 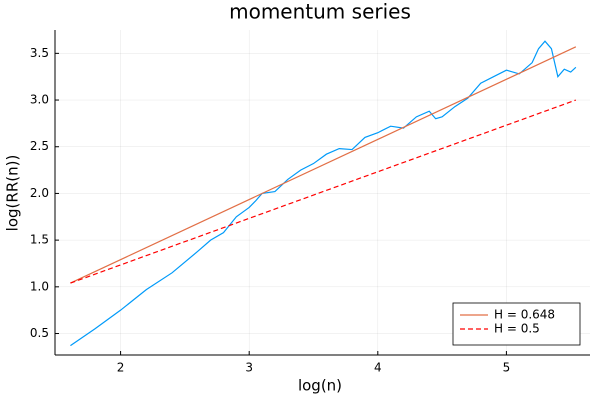 I want to click on chart-title: momentum series, so click(x=320, y=12).